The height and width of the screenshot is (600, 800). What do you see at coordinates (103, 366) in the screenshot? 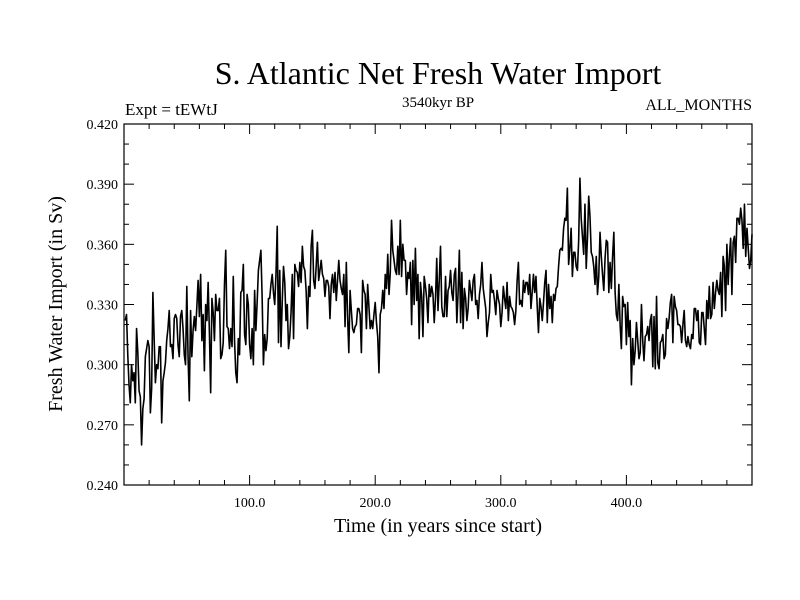
I see `y-tick-label: 0.300` at bounding box center [103, 366].